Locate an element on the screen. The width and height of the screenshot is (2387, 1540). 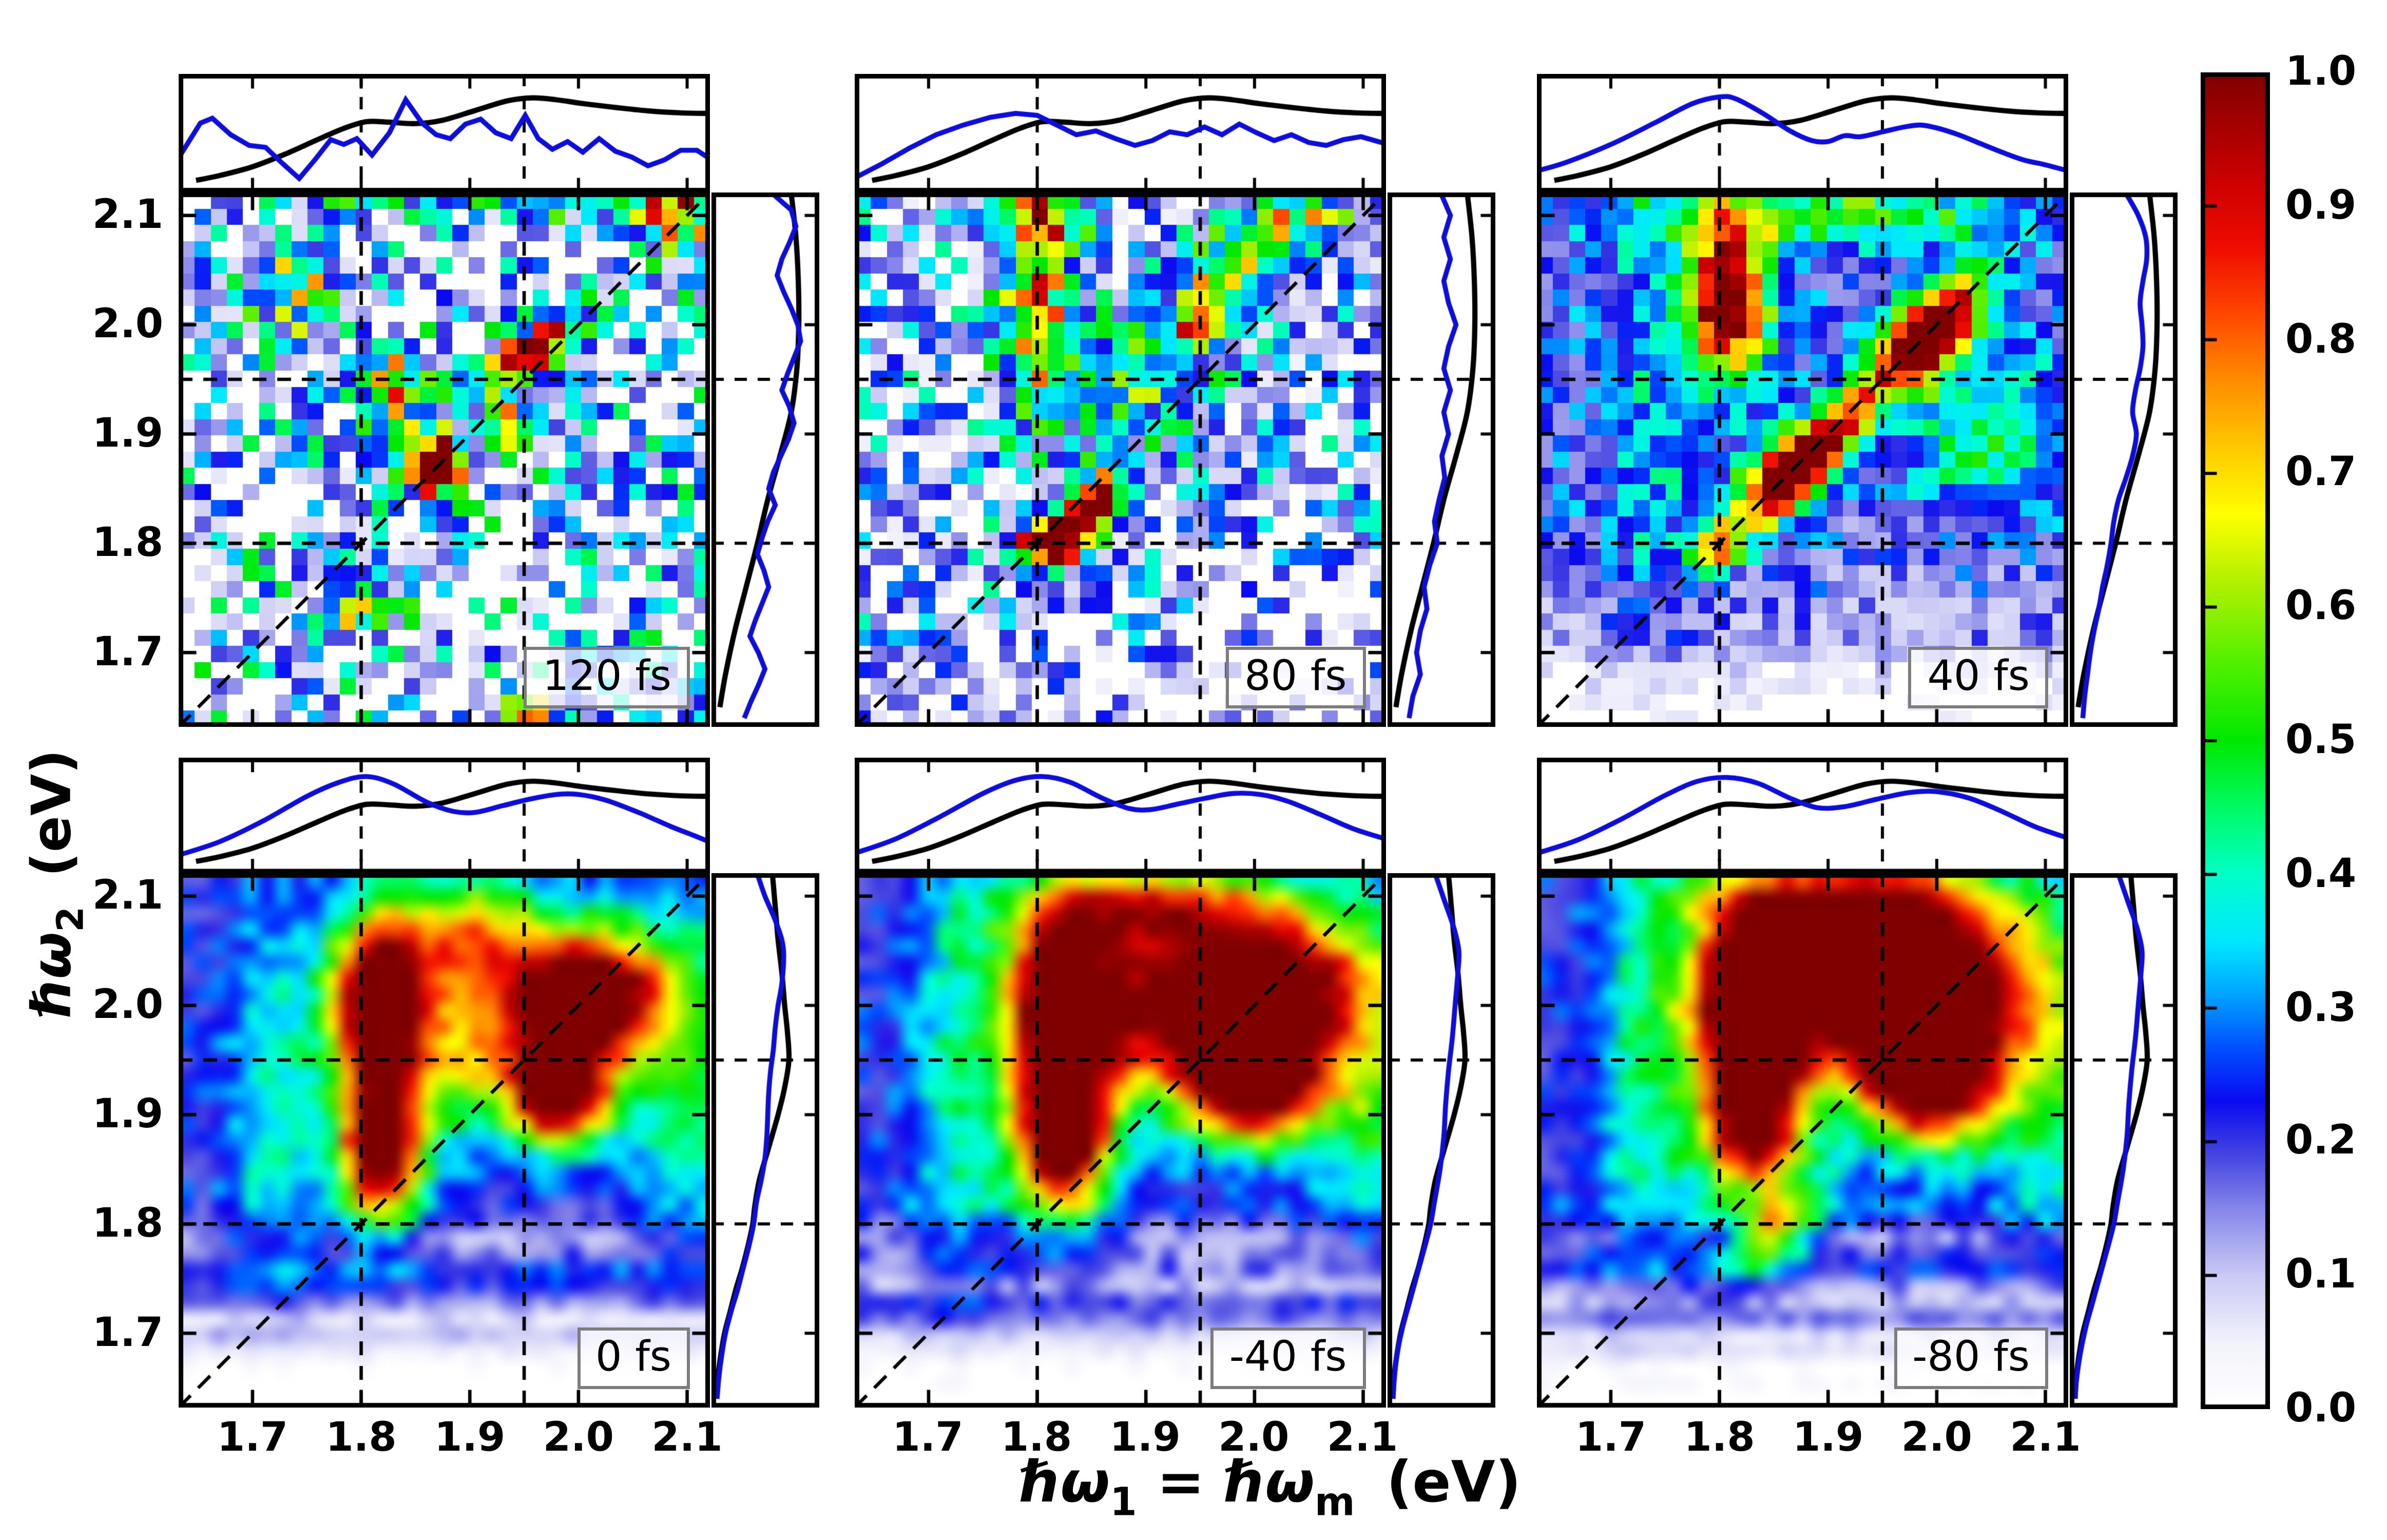
x-axis-label: ℏω1 = ℏωm (eV) is located at coordinates (1271, 1488).